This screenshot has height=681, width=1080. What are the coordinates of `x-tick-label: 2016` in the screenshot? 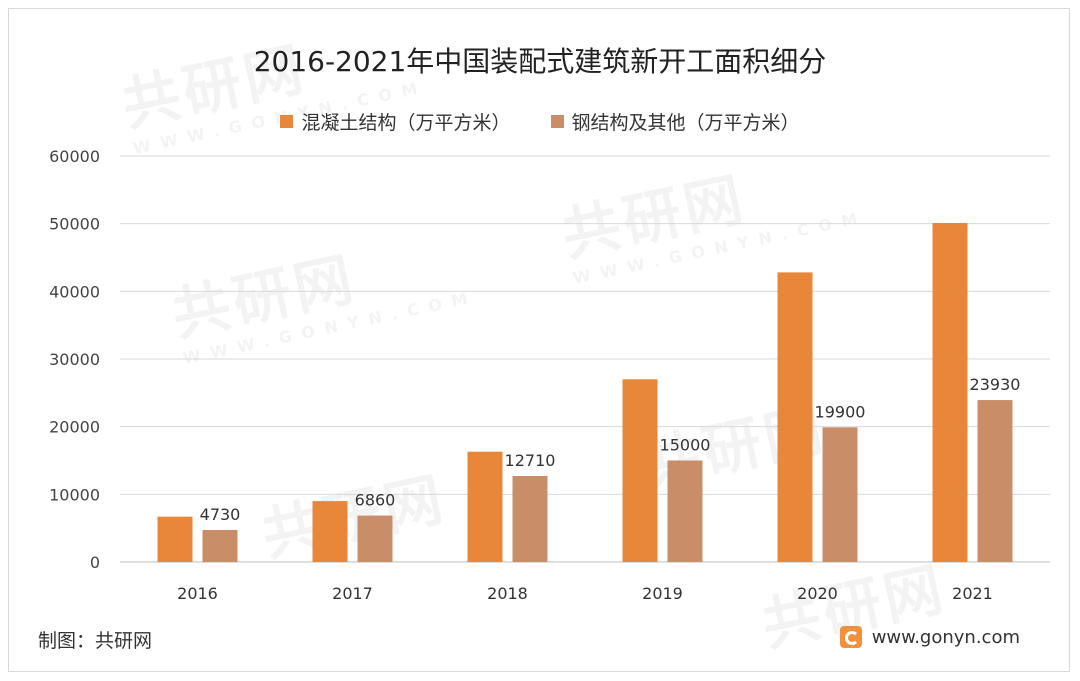 It's located at (197, 593).